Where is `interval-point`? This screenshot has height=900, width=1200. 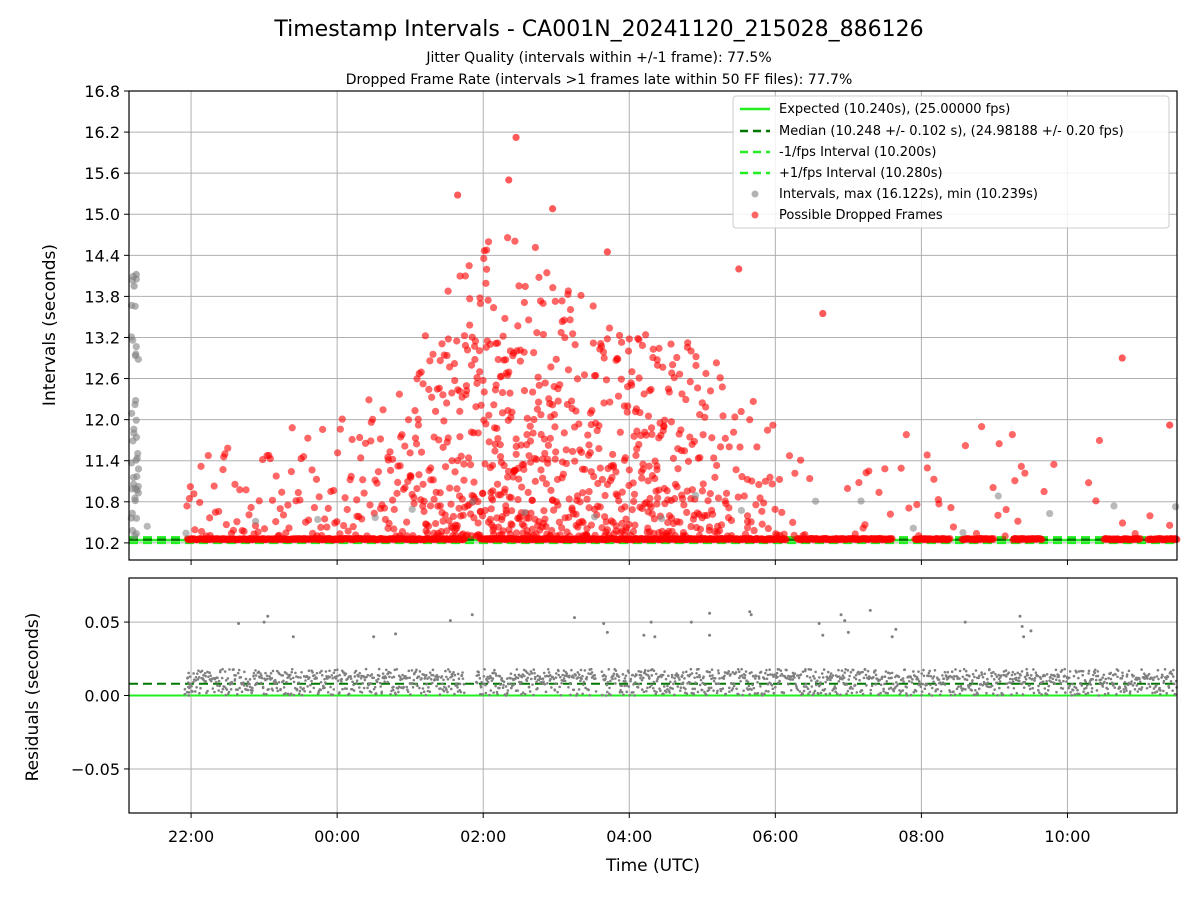 interval-point is located at coordinates (412, 509).